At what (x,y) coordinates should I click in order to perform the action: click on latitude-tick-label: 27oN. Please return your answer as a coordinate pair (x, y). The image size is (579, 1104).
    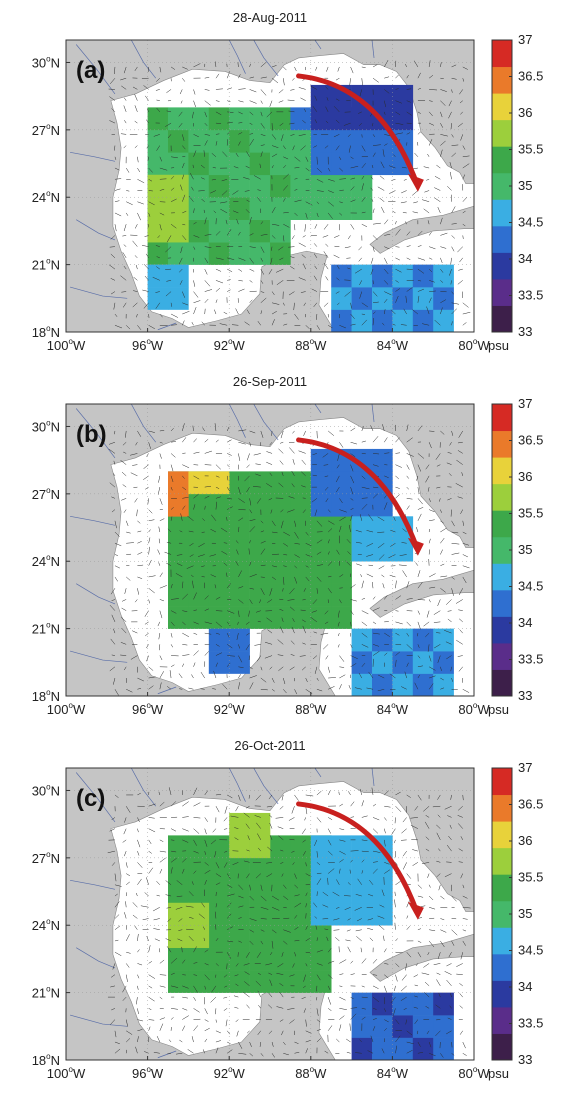
    Looking at the image, I should click on (46, 858).